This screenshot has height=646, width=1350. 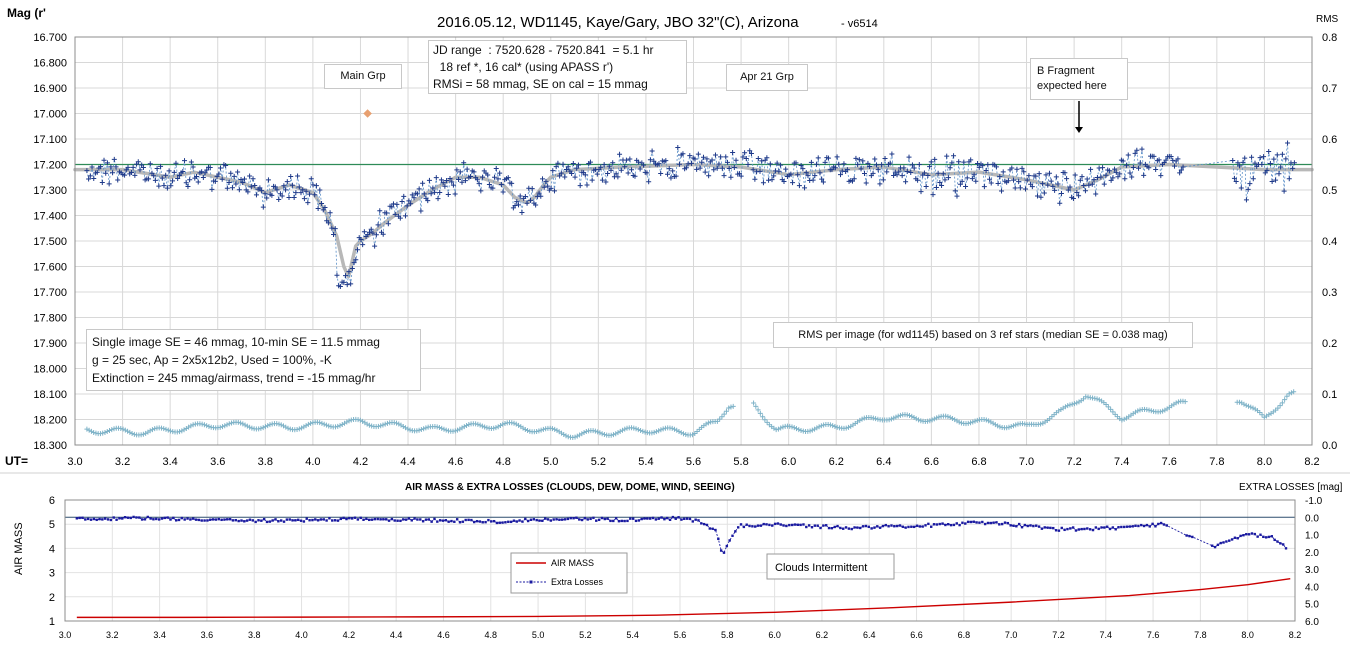 I want to click on top-x-tick-label: 4.6, so click(x=455, y=462).